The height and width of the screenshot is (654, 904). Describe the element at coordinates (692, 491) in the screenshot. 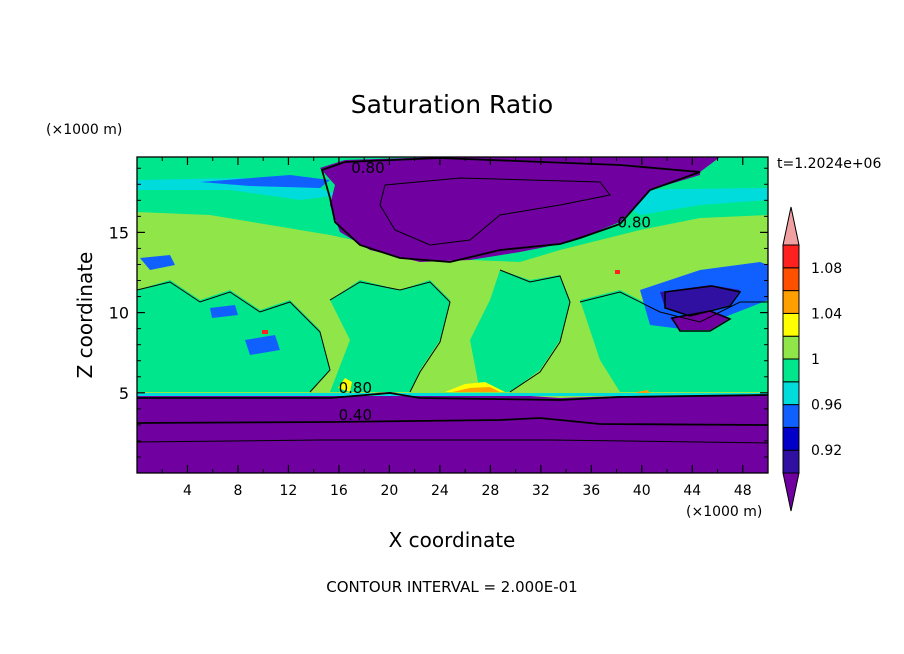

I see `x-tick-label: 44` at that location.